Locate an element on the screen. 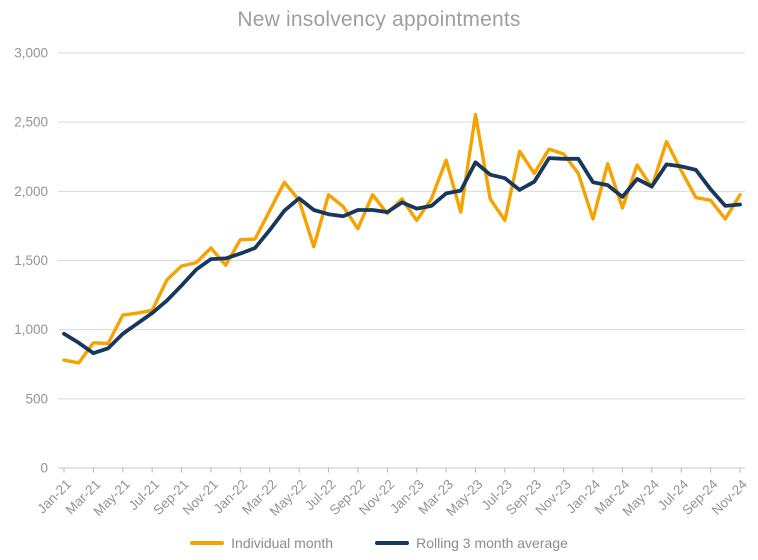 This screenshot has height=560, width=758. legend-item-rolling-average: Rolling 3 month average is located at coordinates (471, 543).